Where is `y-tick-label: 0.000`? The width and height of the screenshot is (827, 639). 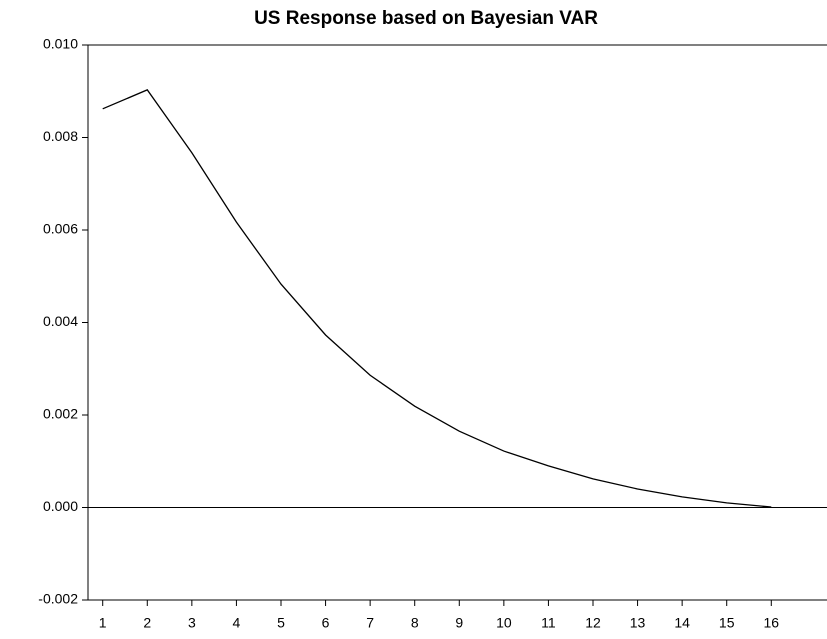
y-tick-label: 0.000 is located at coordinates (60, 506).